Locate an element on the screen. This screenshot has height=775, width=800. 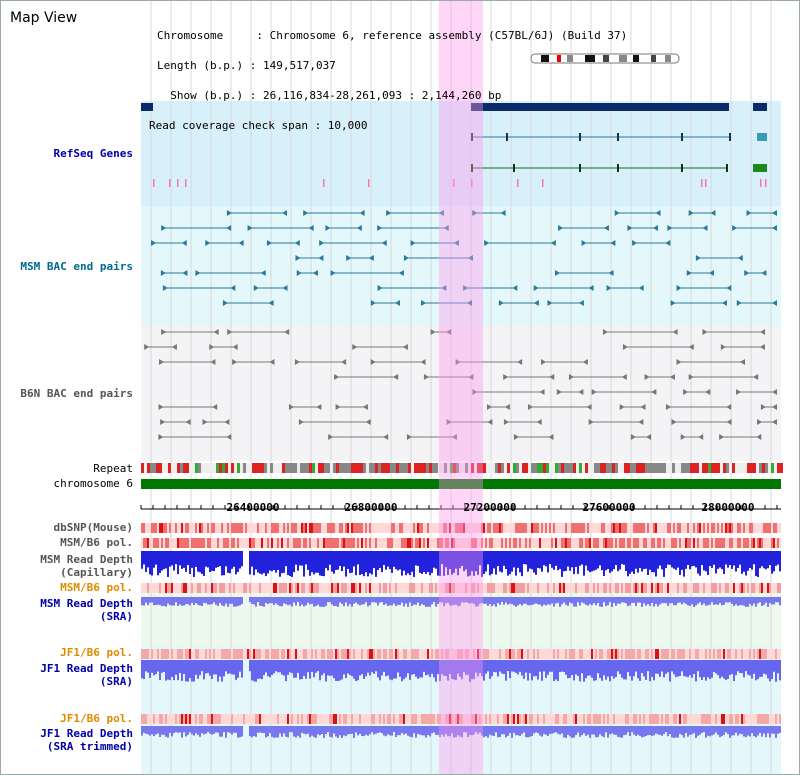
track-label-msm-bac: MSM BAC end pairs is located at coordinates (76, 266).